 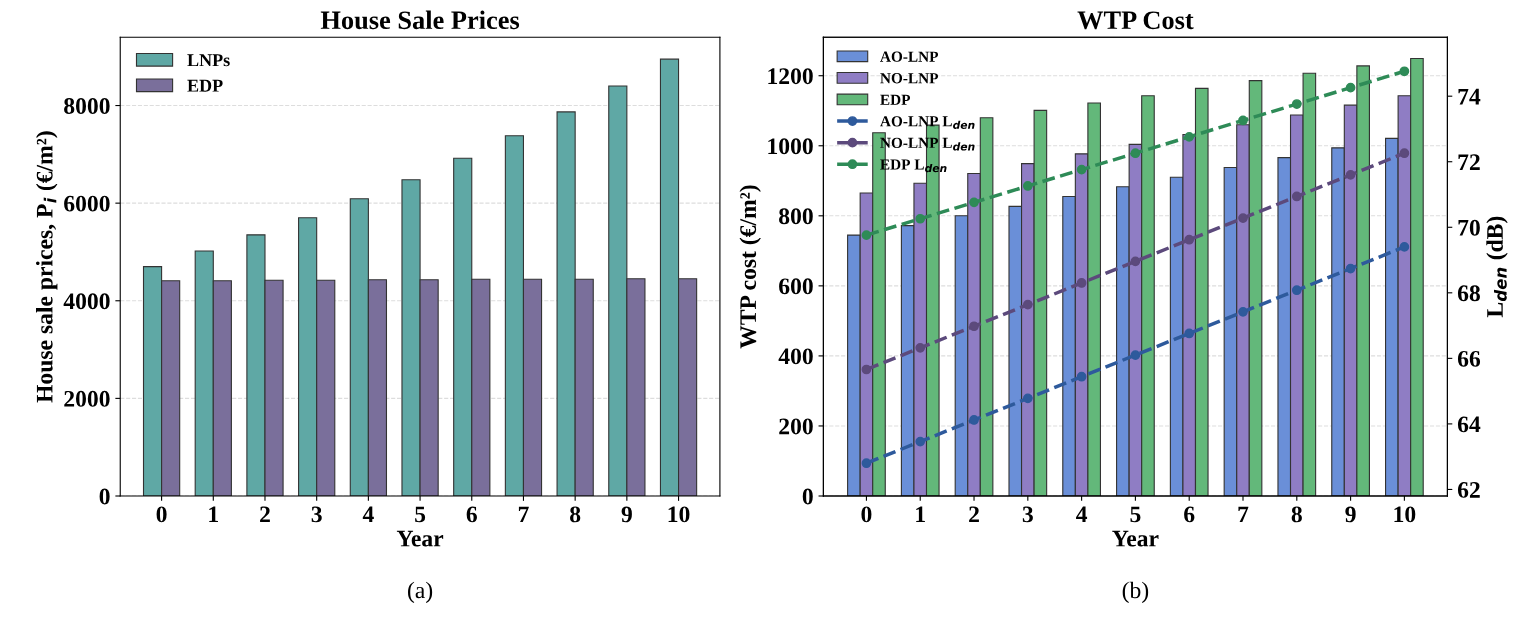 I want to click on y-tick-label: 1000, so click(x=790, y=146).